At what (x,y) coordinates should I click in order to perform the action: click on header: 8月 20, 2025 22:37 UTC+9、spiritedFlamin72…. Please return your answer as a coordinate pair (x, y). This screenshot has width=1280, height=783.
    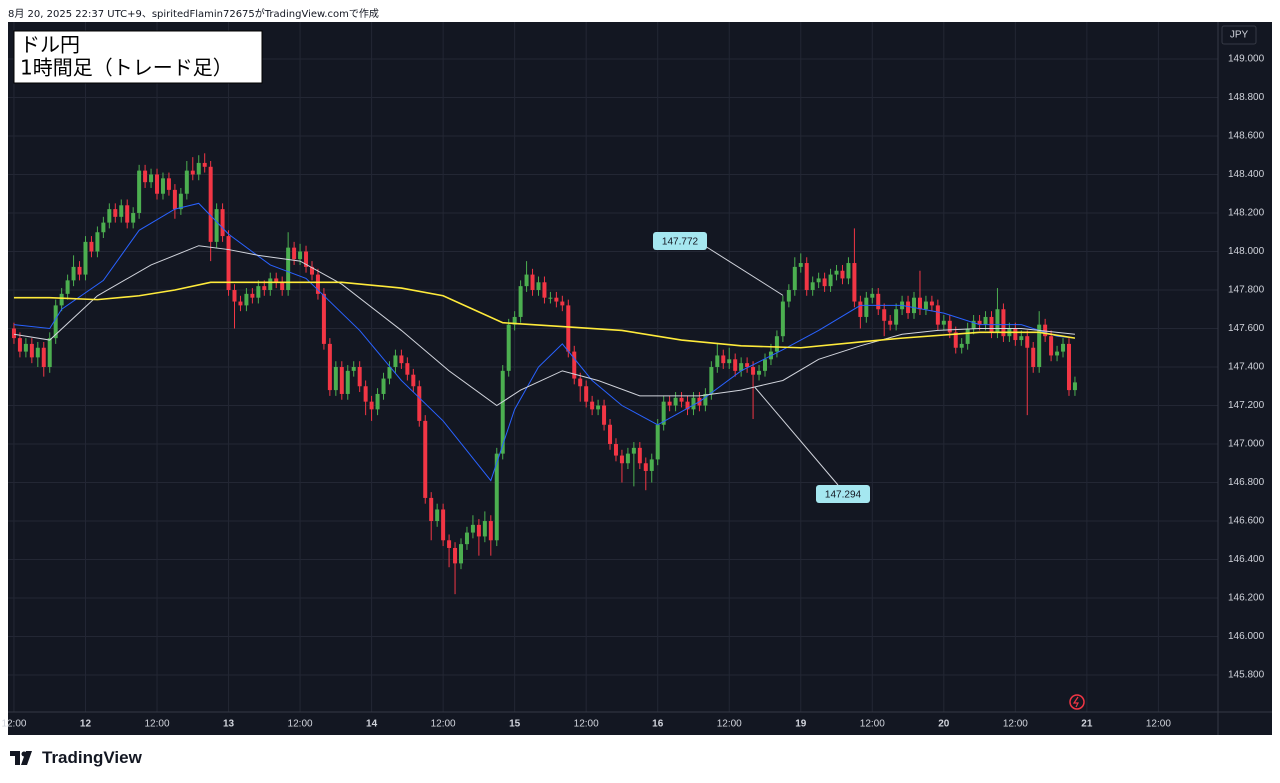
    Looking at the image, I should click on (193, 14).